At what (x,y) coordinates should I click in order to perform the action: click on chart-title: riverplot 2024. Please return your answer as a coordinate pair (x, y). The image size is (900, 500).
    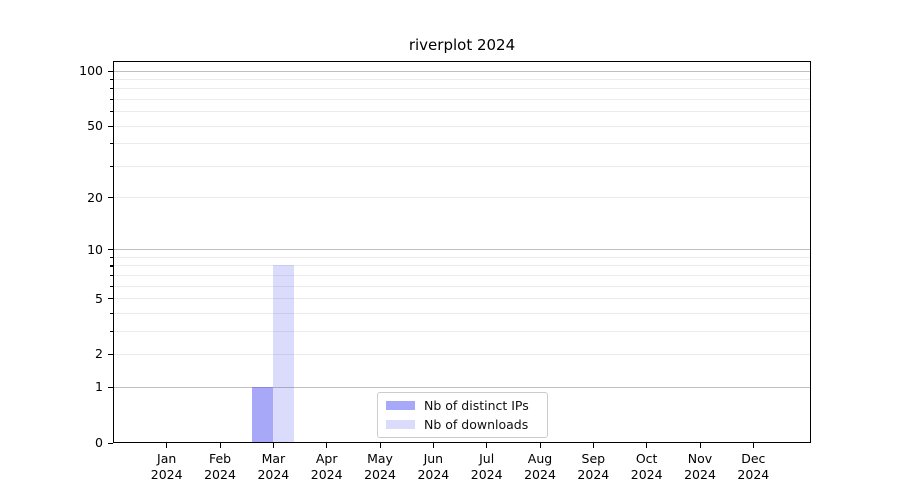
    Looking at the image, I should click on (462, 45).